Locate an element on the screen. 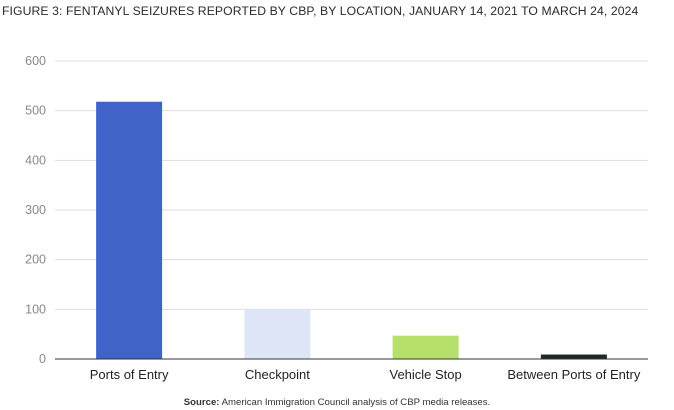  y-axis-tick-labels: 0 100 200 300 400 500 600 is located at coordinates (35, 210).